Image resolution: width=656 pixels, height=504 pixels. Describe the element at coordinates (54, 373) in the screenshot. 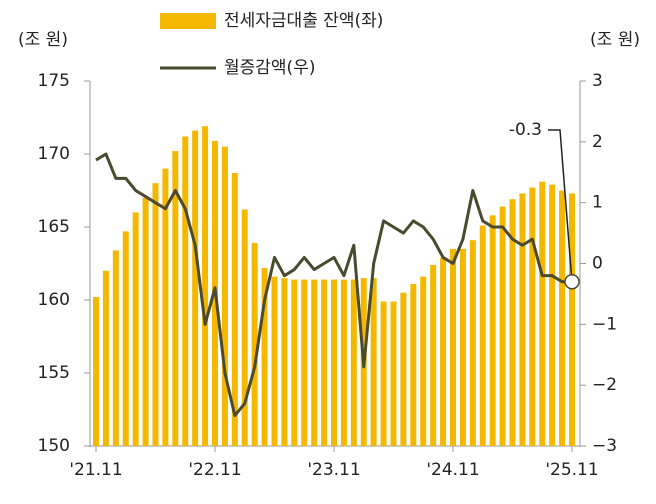

I see `y-tick-label: 155` at that location.